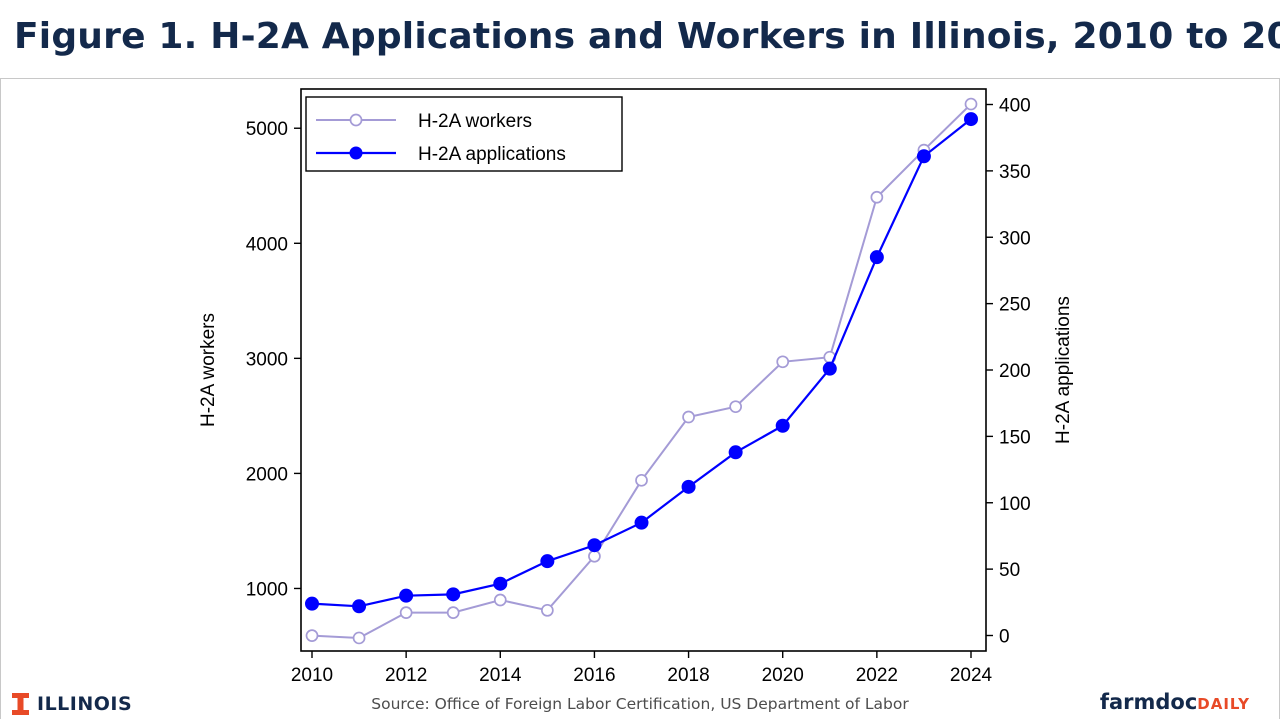 The image size is (1280, 720). What do you see at coordinates (208, 370) in the screenshot?
I see `y-left-axis-label: H-2A workers` at bounding box center [208, 370].